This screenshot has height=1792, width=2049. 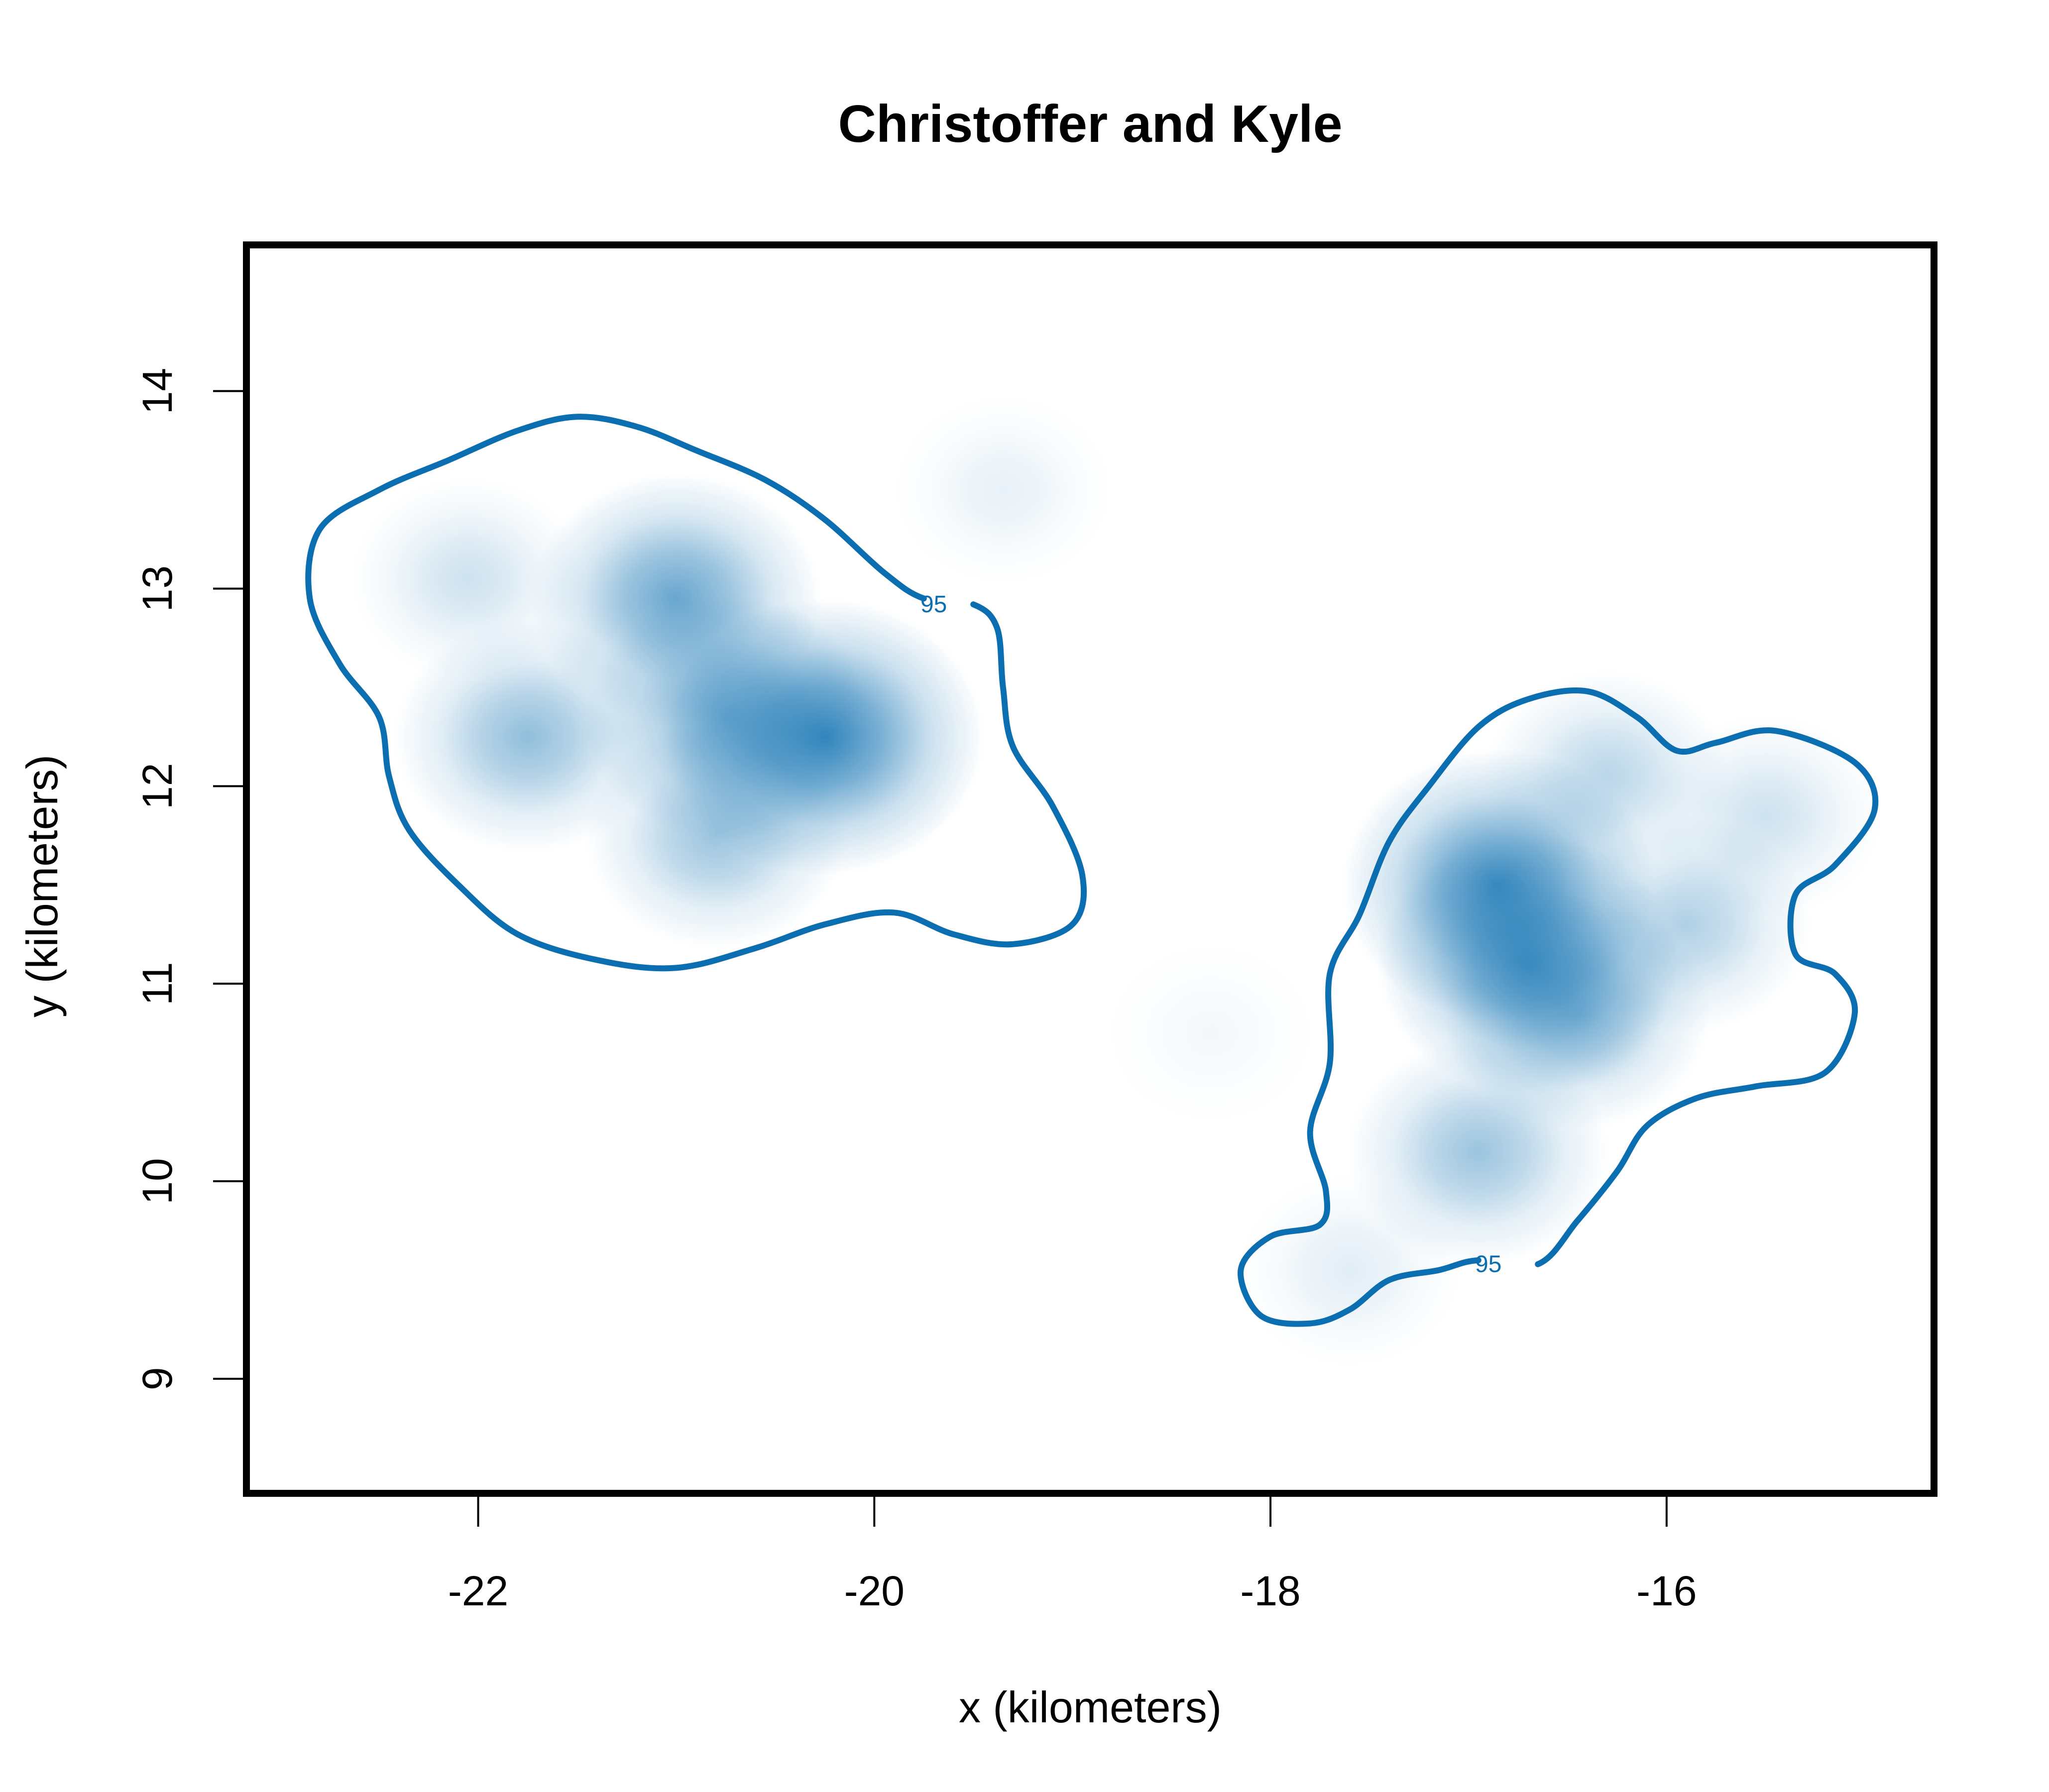 I want to click on x-tick-label: -18, so click(x=1270, y=1591).